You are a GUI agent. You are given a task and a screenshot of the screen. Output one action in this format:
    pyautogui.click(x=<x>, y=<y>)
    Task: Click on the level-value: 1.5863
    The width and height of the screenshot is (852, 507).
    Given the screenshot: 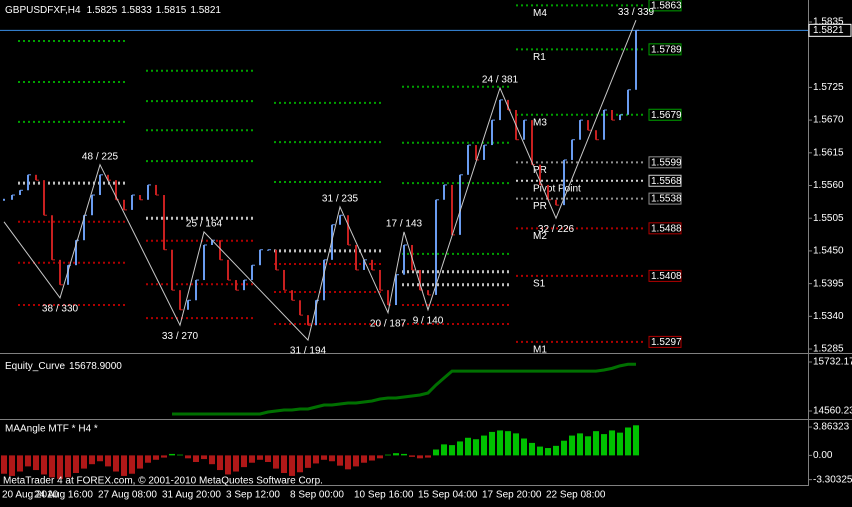 What is the action you would take?
    pyautogui.click(x=666, y=5)
    